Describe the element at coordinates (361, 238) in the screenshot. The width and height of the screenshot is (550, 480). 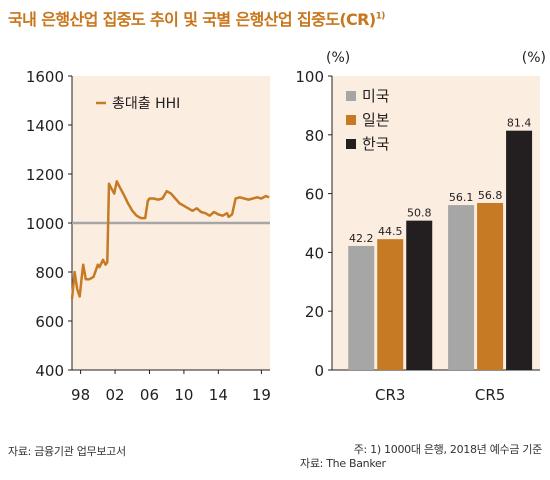
I see `data-label: 42.2` at that location.